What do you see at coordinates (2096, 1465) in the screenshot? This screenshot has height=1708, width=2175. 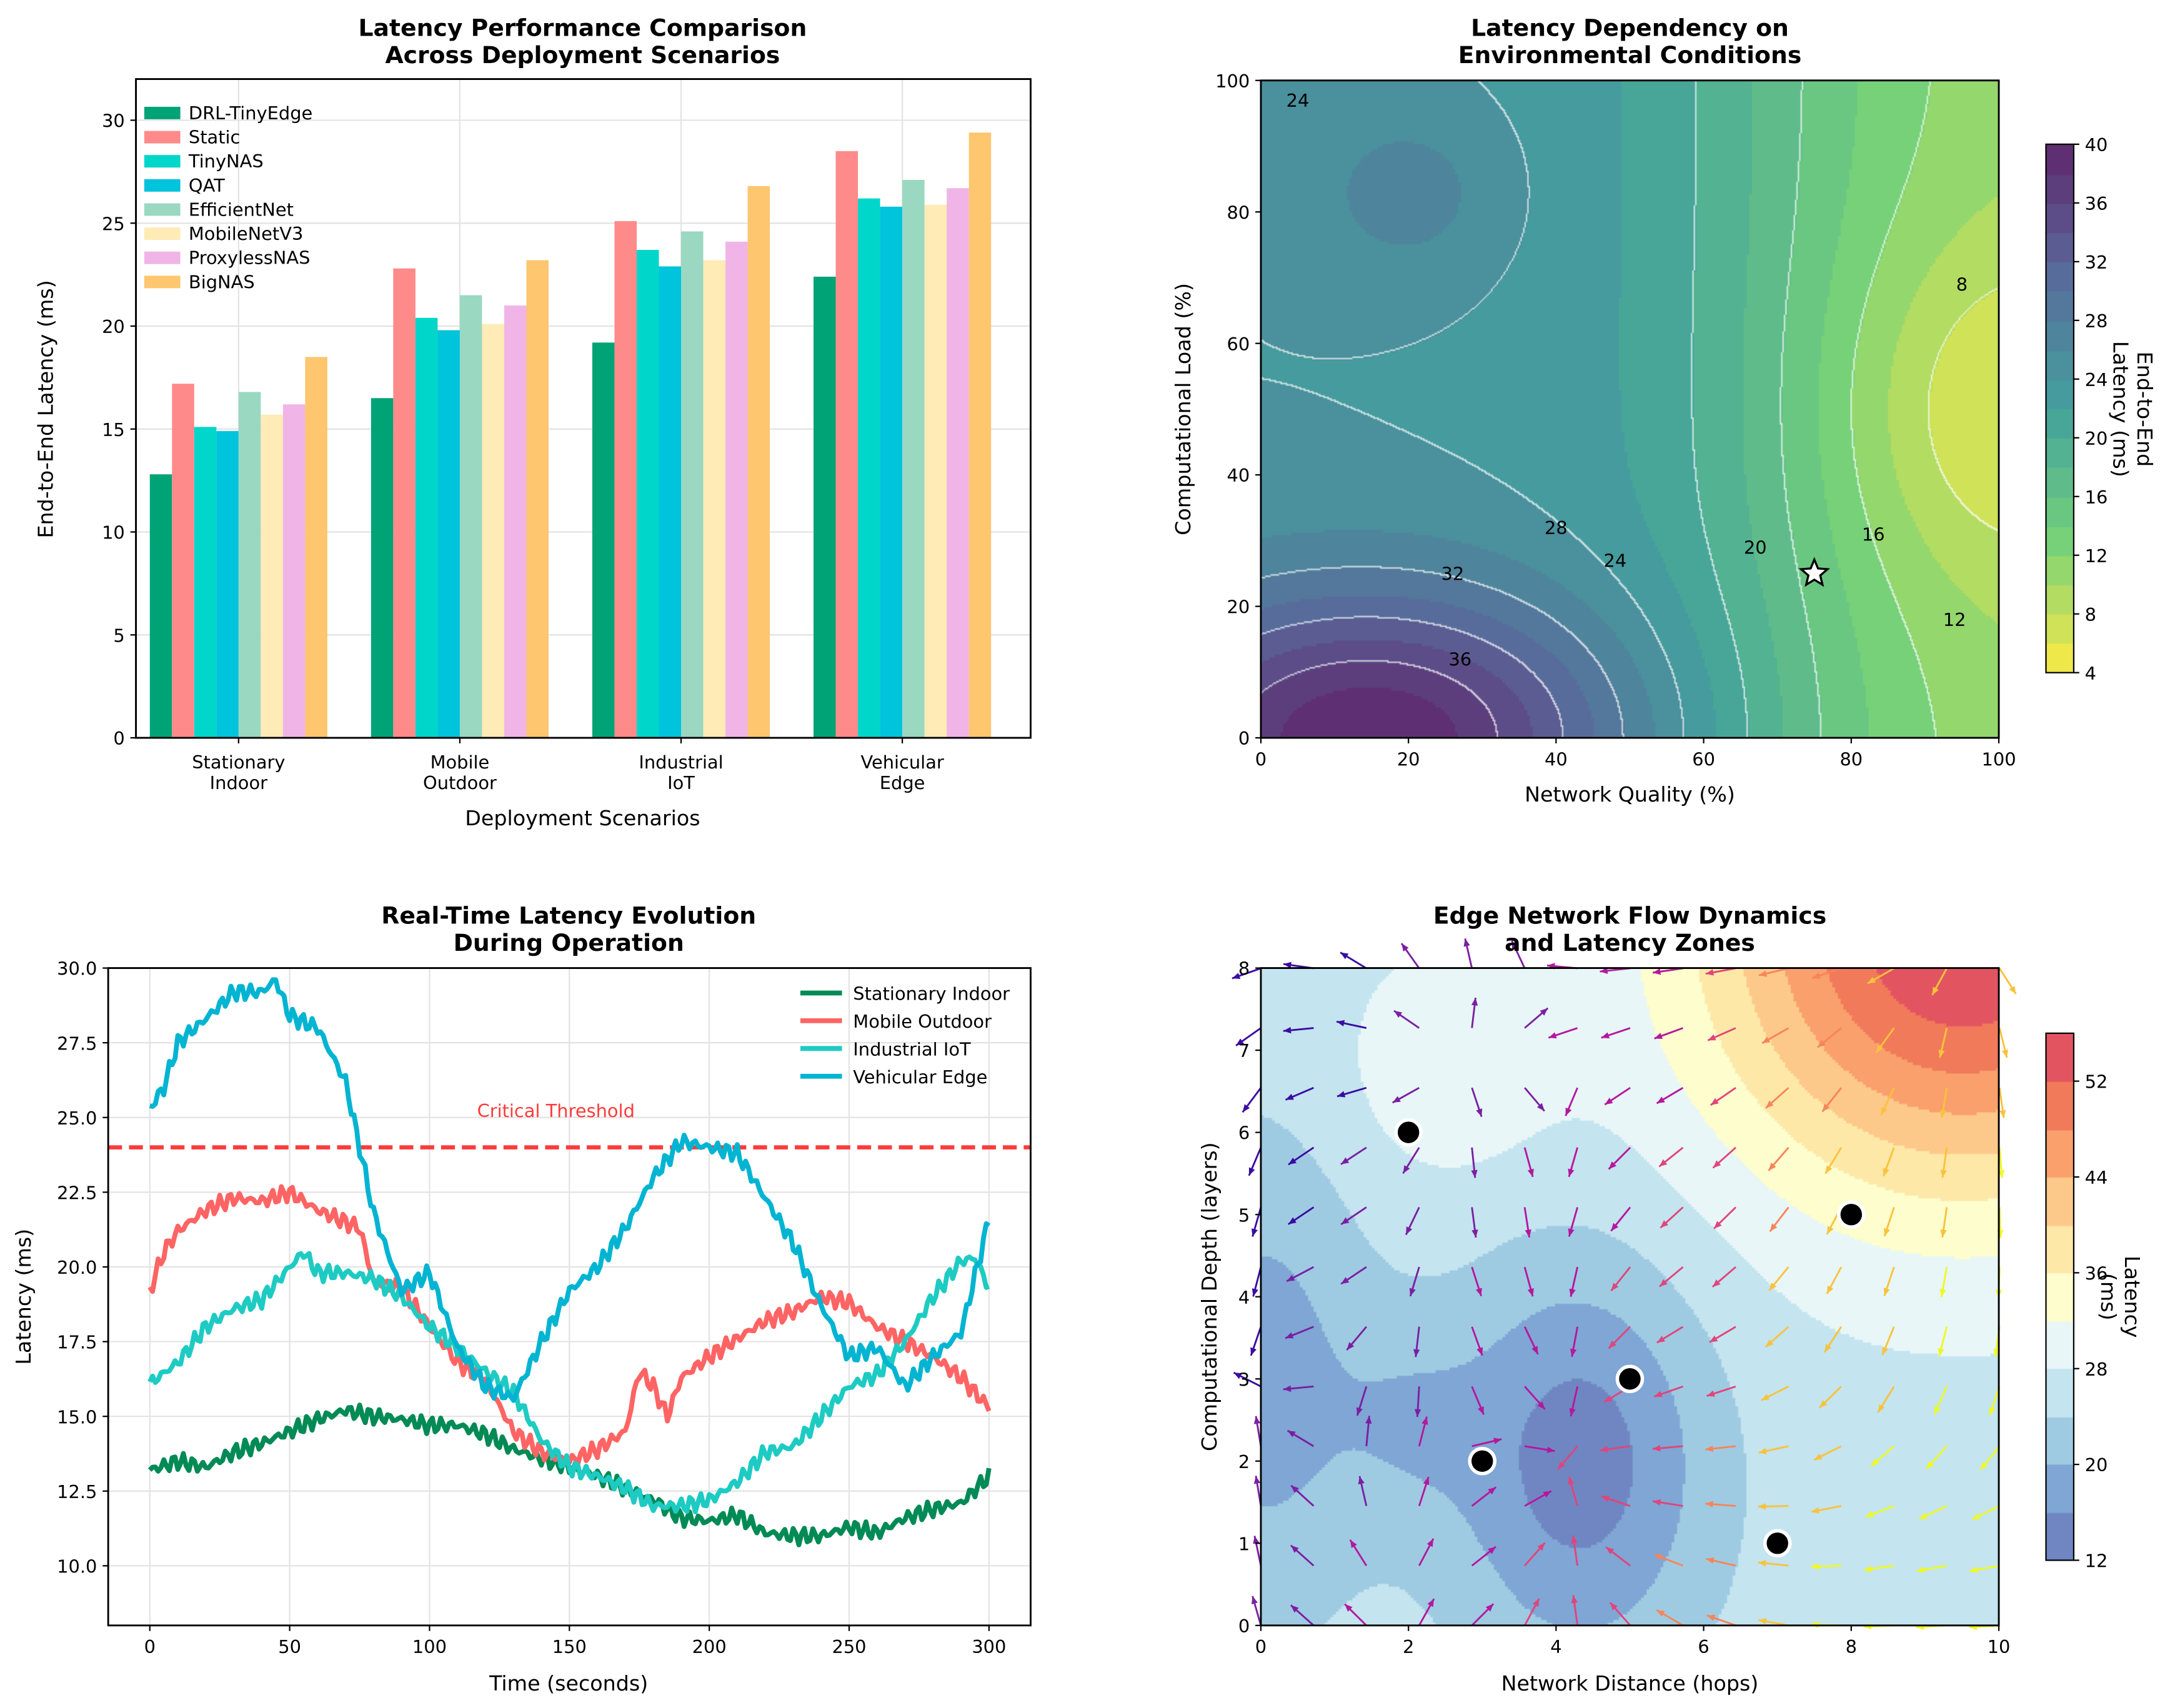 I see `colorbar-tick-label: 20` at bounding box center [2096, 1465].